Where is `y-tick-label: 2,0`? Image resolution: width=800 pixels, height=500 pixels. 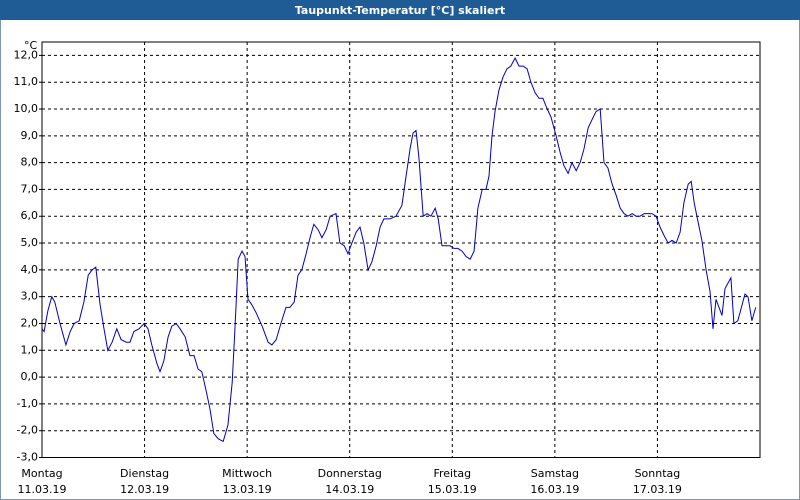
y-tick-label: 2,0 is located at coordinates (30, 322).